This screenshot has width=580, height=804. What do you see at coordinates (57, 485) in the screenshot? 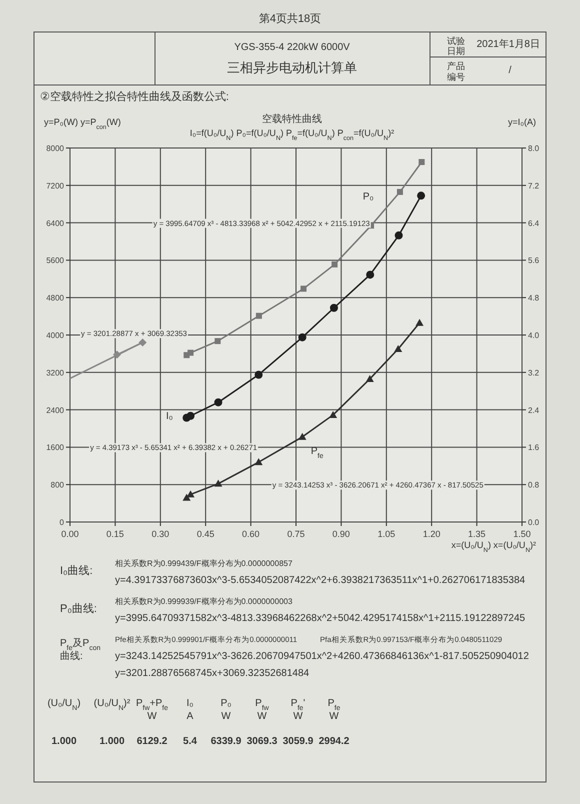
I see `y-tick-label: 800` at bounding box center [57, 485].